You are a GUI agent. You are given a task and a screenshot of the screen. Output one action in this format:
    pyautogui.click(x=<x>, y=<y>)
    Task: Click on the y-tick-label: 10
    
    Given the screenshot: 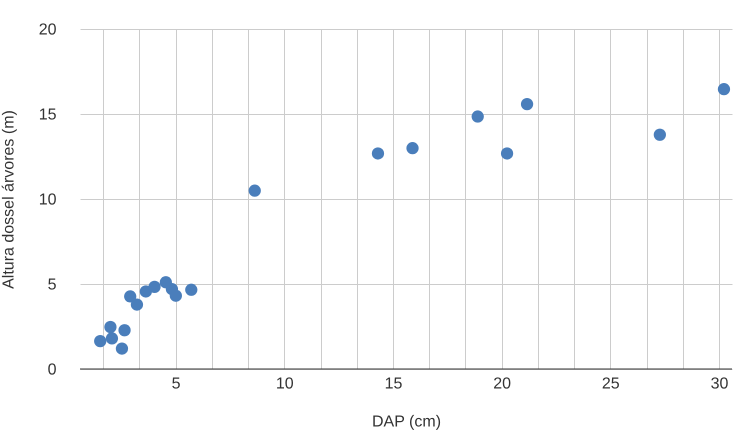 What is the action you would take?
    pyautogui.click(x=47, y=200)
    